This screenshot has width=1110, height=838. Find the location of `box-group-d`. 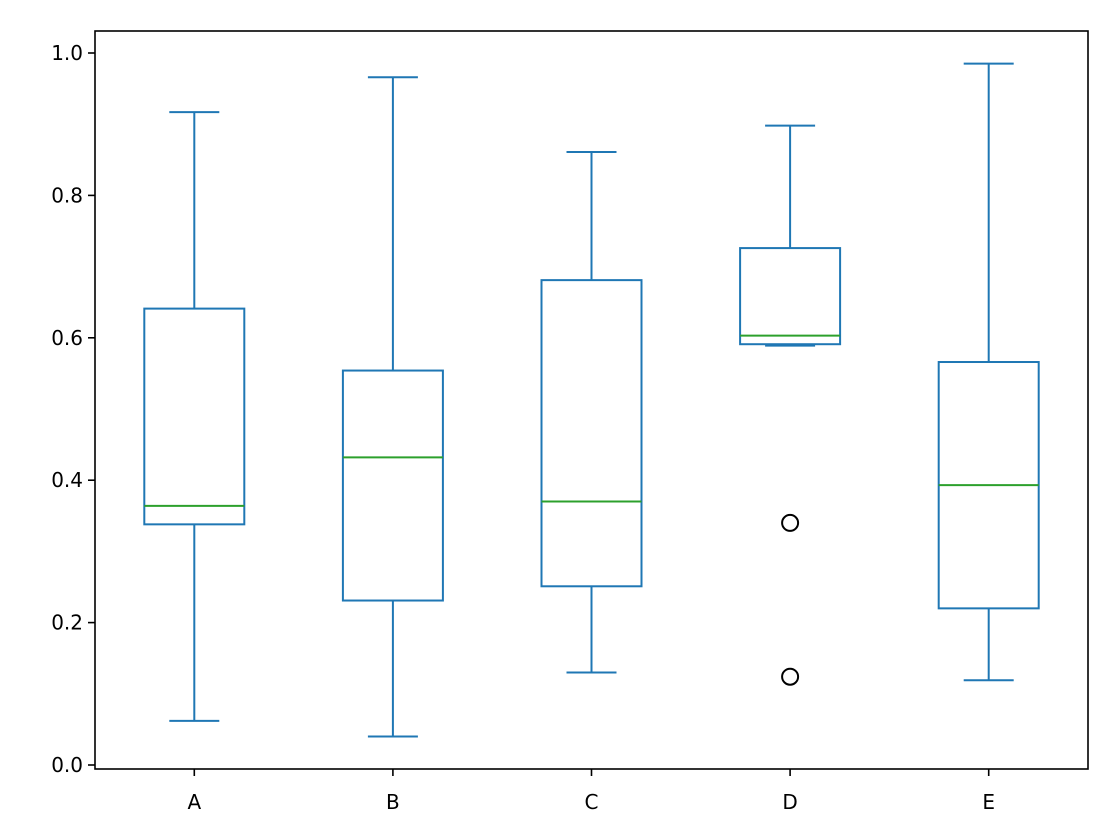

box-group-d is located at coordinates (790, 405).